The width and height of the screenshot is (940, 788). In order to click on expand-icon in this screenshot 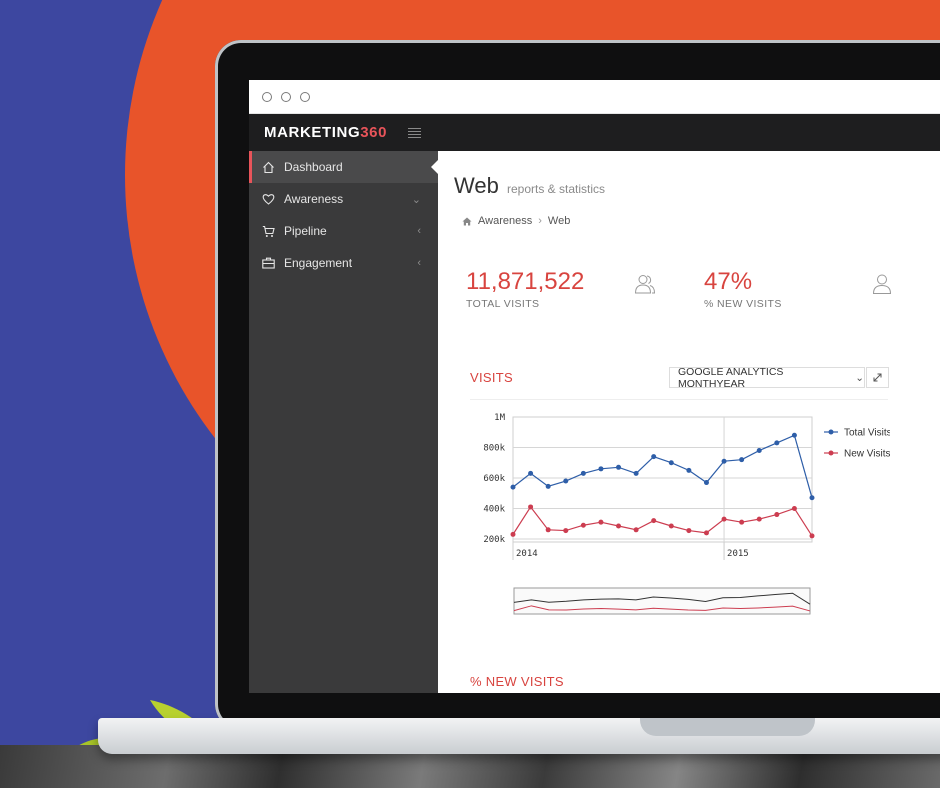, I will do `click(877, 377)`.